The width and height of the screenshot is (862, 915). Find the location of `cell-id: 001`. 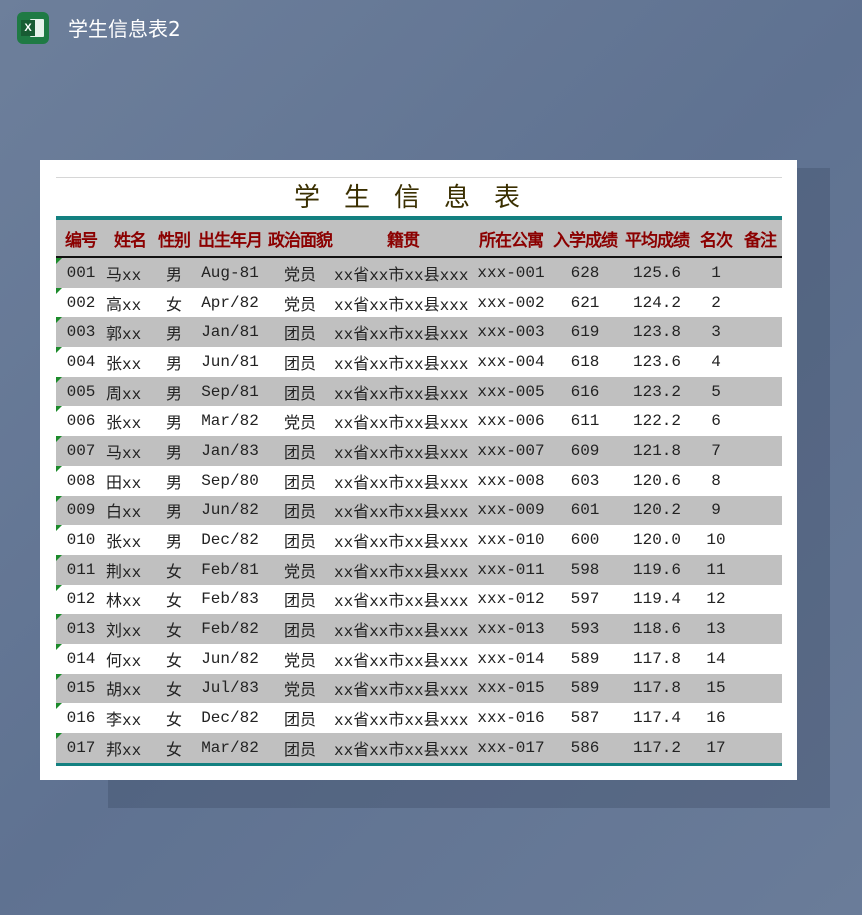

cell-id: 001 is located at coordinates (81, 272).